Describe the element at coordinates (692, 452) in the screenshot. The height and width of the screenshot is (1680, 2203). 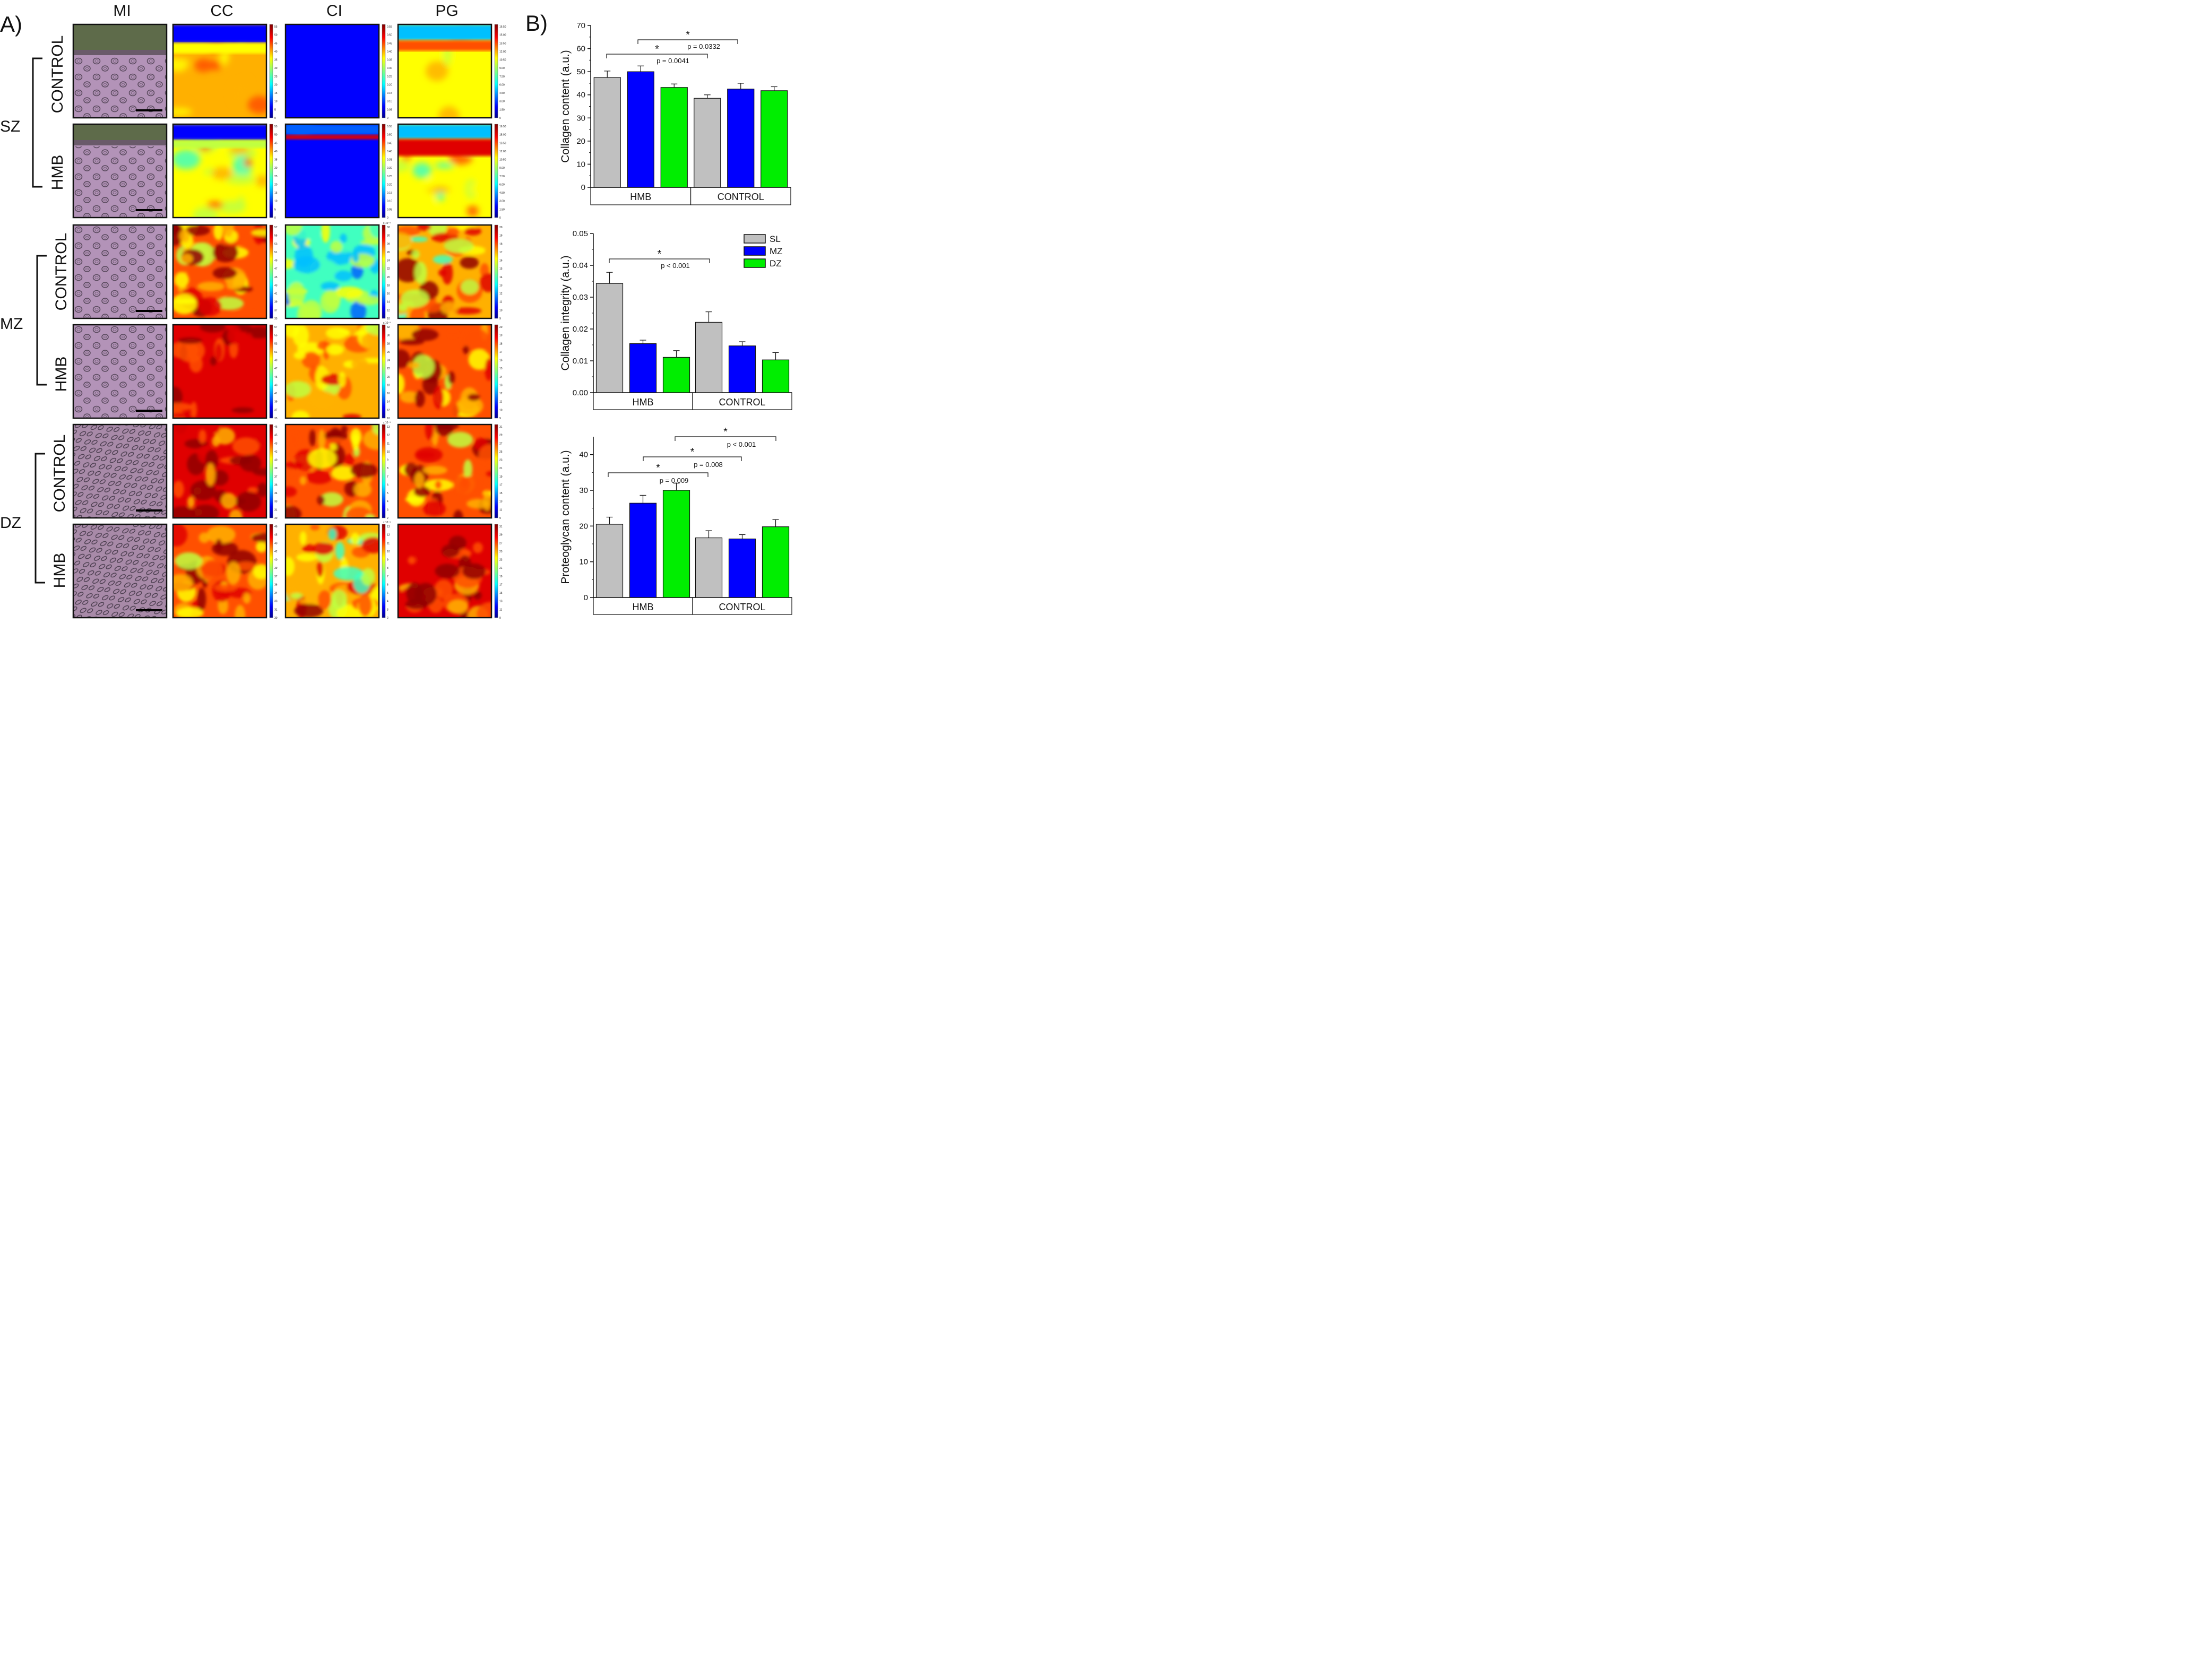
I see `significance-star: *` at that location.